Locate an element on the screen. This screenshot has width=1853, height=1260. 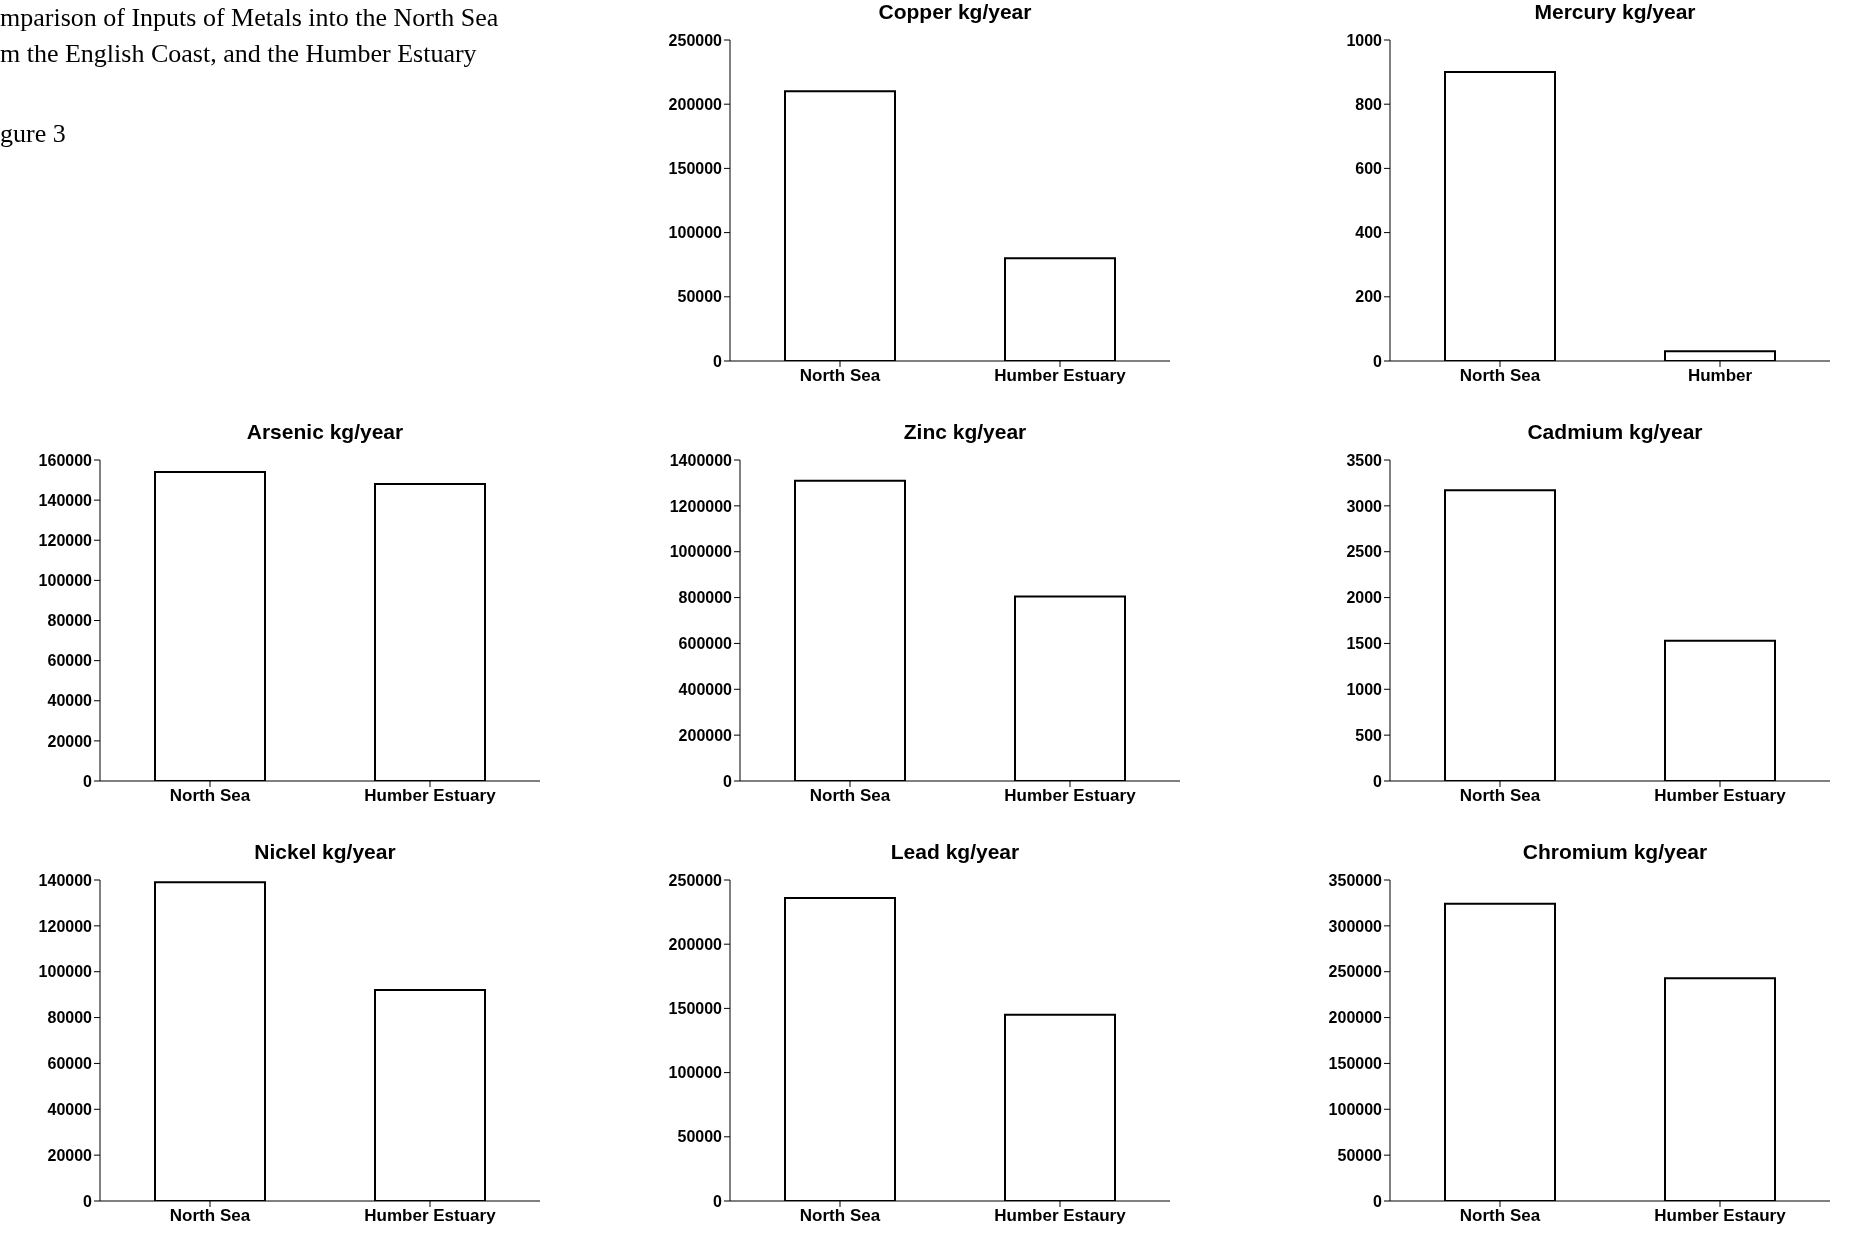
y-tick-label: 800 is located at coordinates (1369, 104).